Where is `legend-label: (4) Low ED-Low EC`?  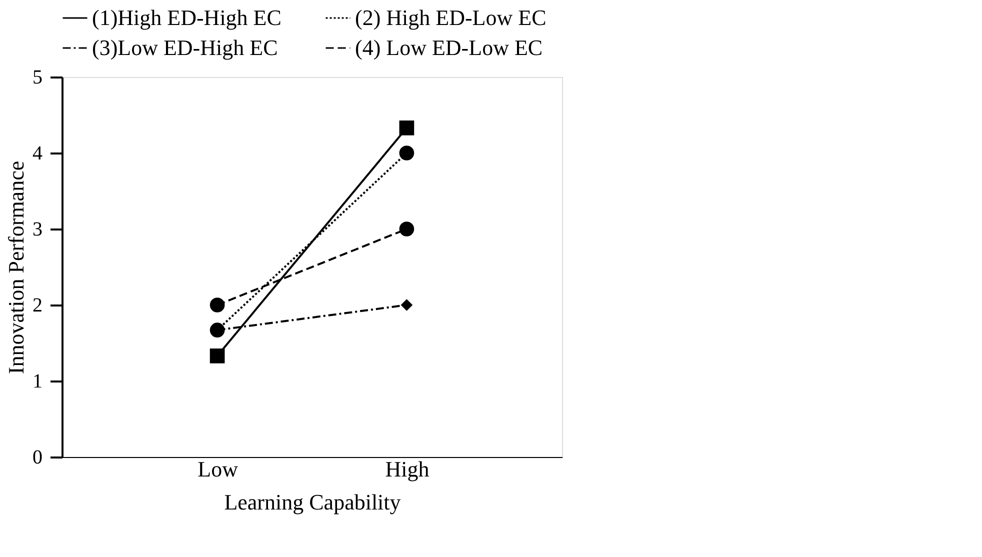
legend-label: (4) Low ED-Low EC is located at coordinates (449, 47).